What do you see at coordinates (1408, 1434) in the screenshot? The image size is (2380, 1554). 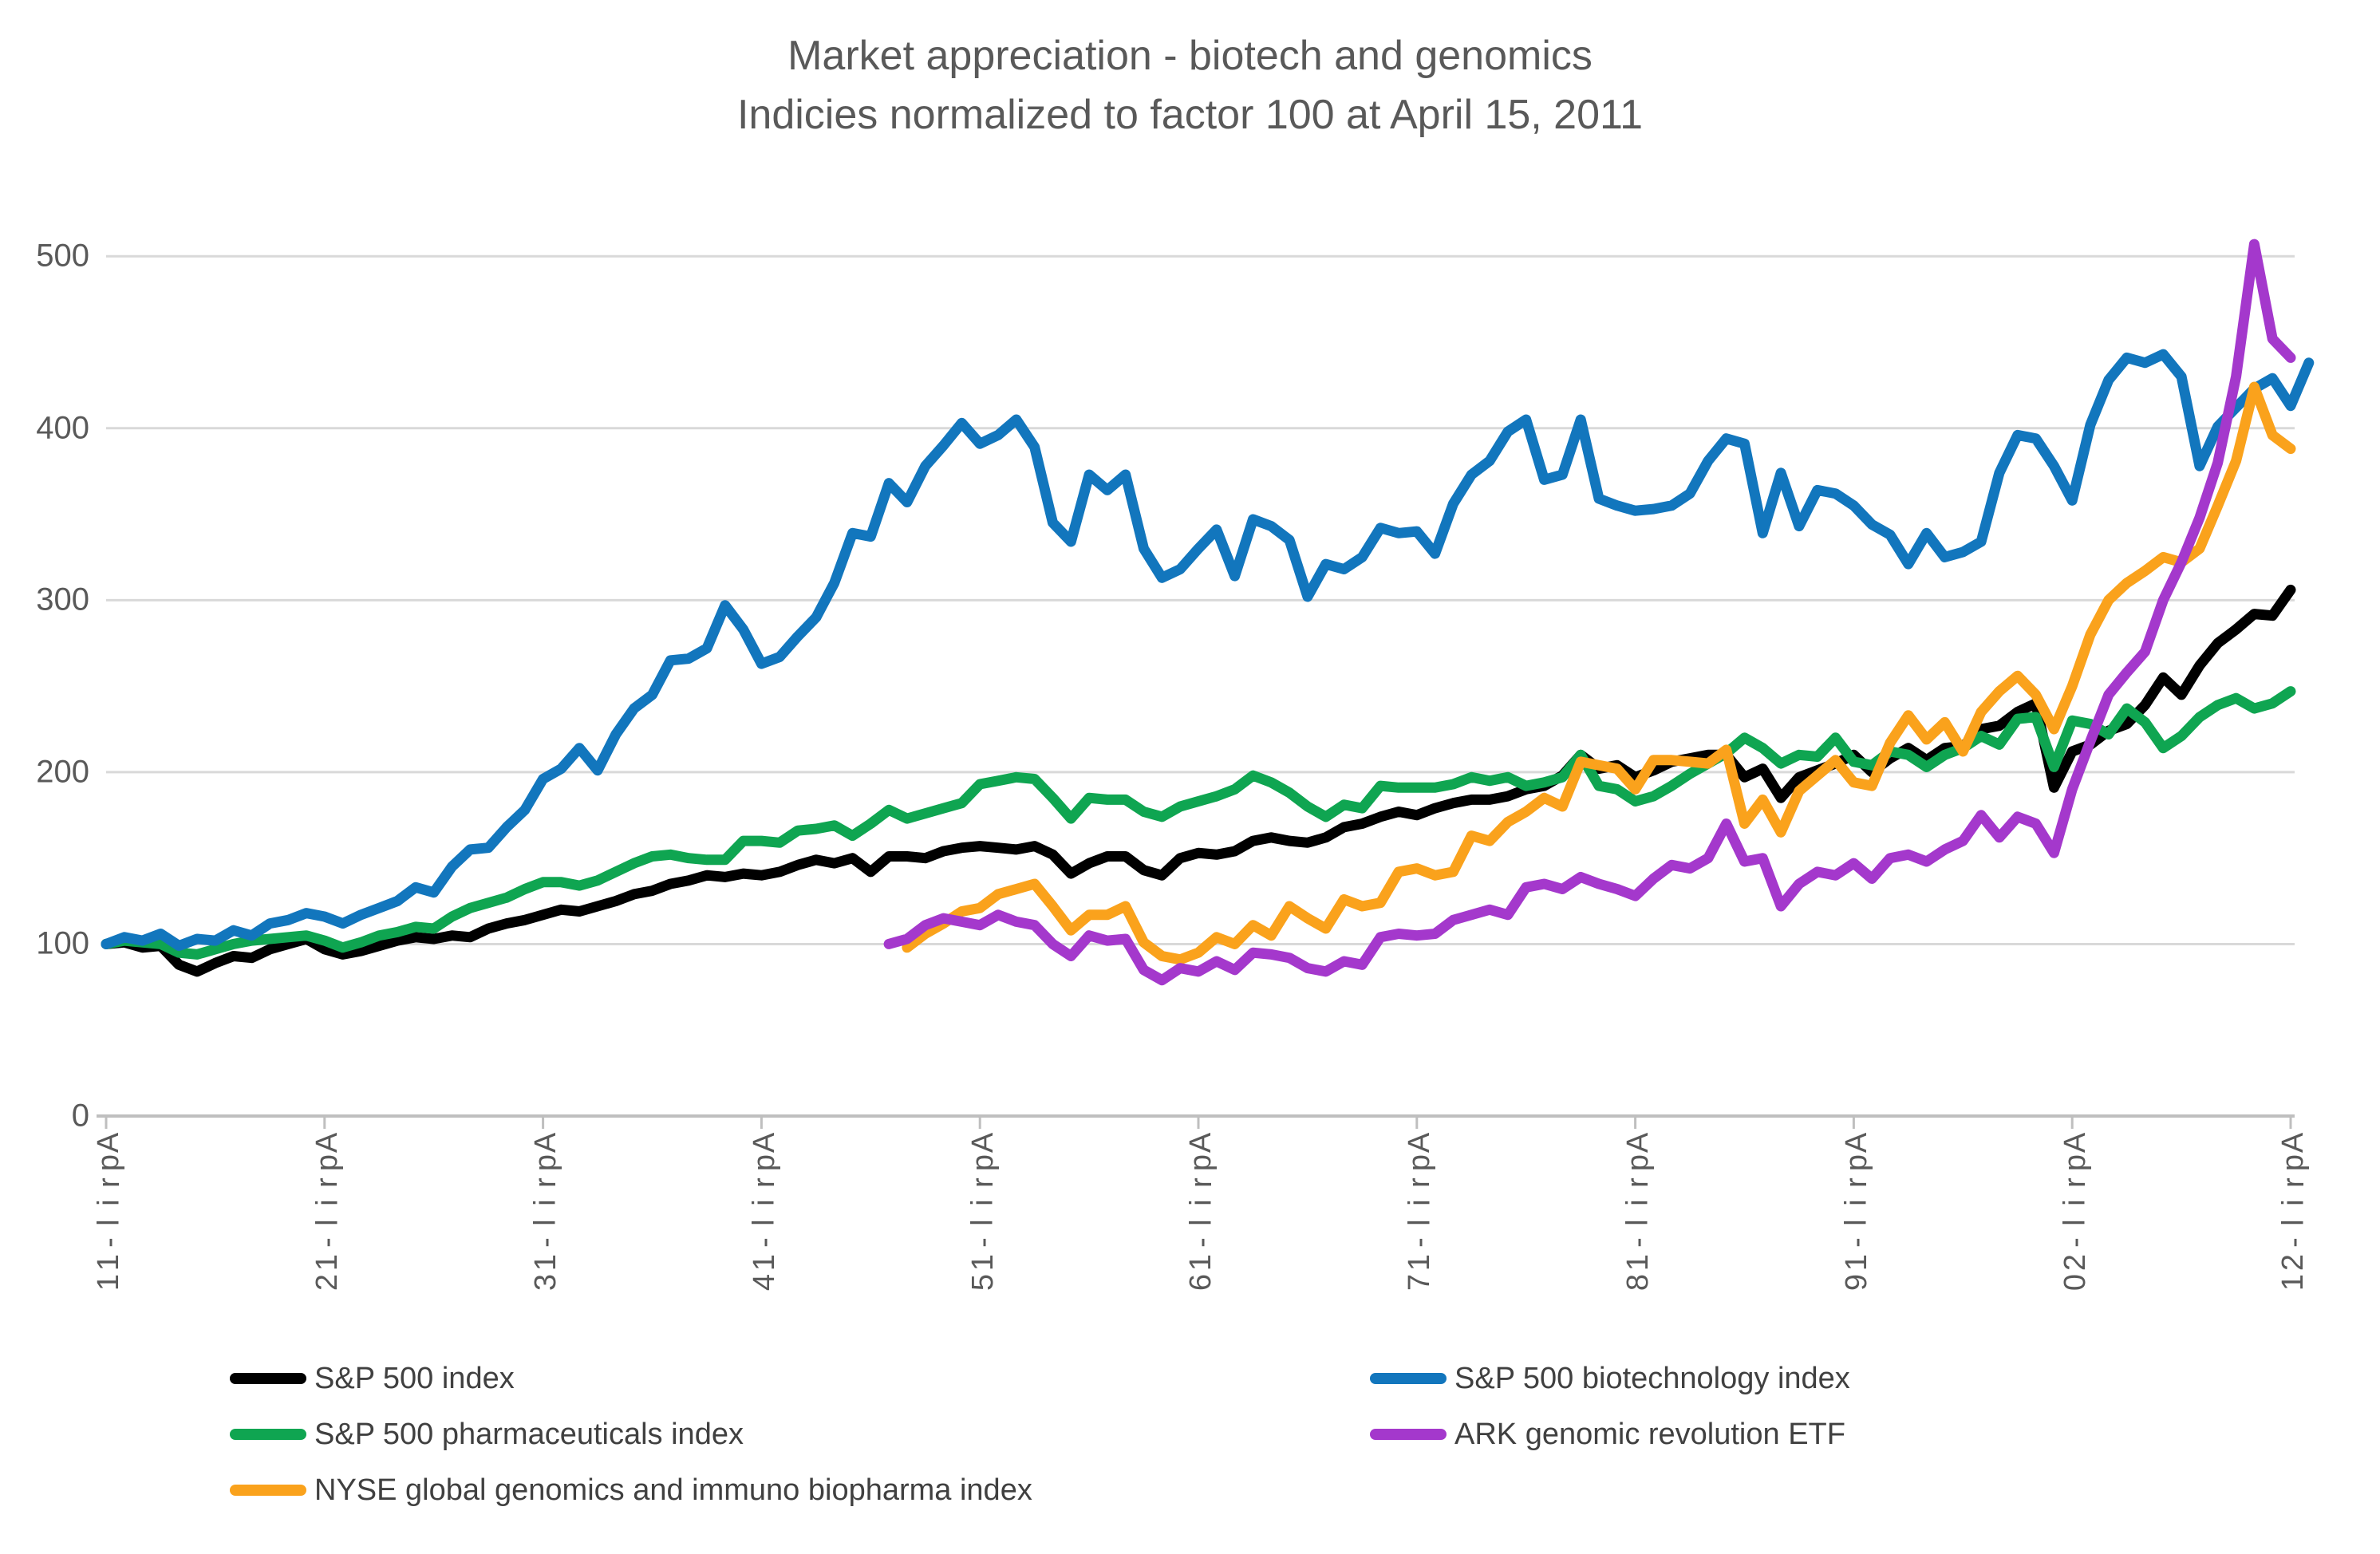 I see `legend-swatch-purple` at bounding box center [1408, 1434].